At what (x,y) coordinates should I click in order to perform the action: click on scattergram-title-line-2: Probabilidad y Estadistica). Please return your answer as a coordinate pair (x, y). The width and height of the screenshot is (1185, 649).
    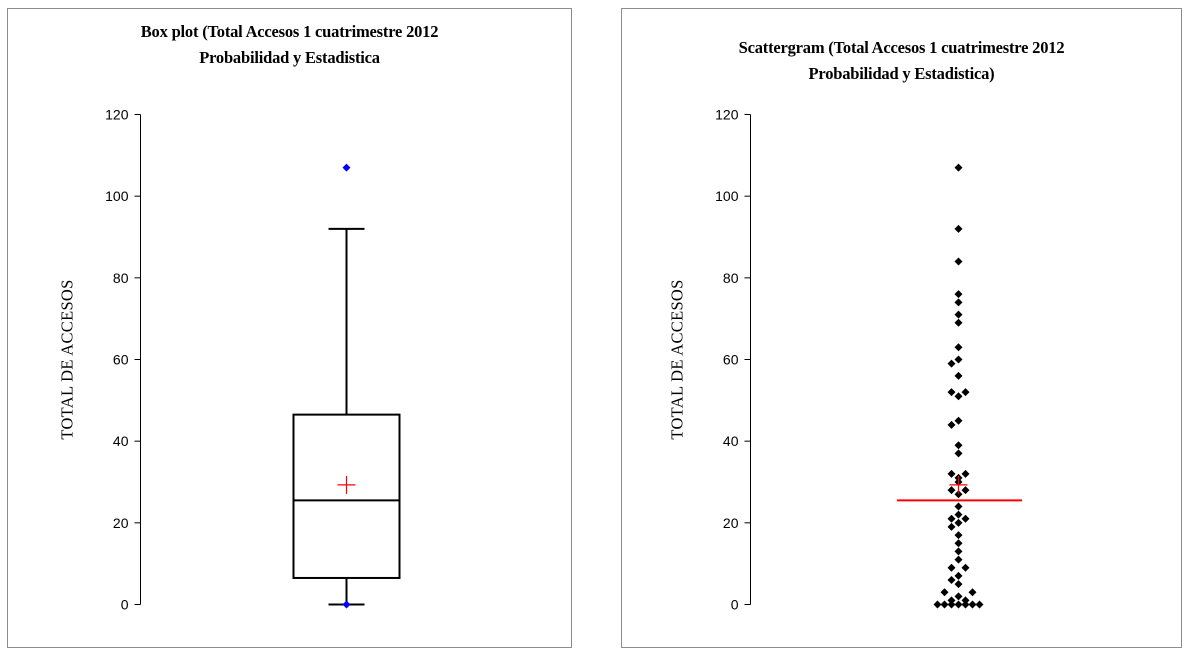
    Looking at the image, I should click on (901, 73).